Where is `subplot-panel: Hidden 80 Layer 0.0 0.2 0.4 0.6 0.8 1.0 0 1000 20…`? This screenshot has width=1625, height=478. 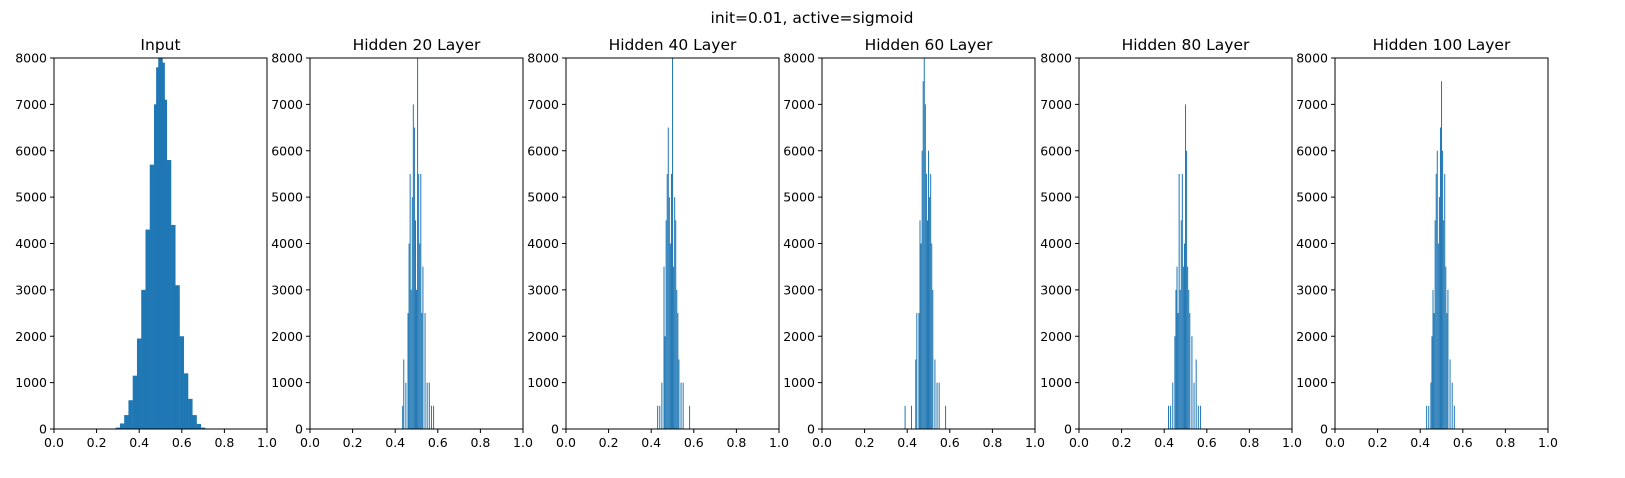
subplot-panel: Hidden 80 Layer 0.0 0.2 0.4 0.6 0.8 1.0 0 1000 20… is located at coordinates (1171, 243).